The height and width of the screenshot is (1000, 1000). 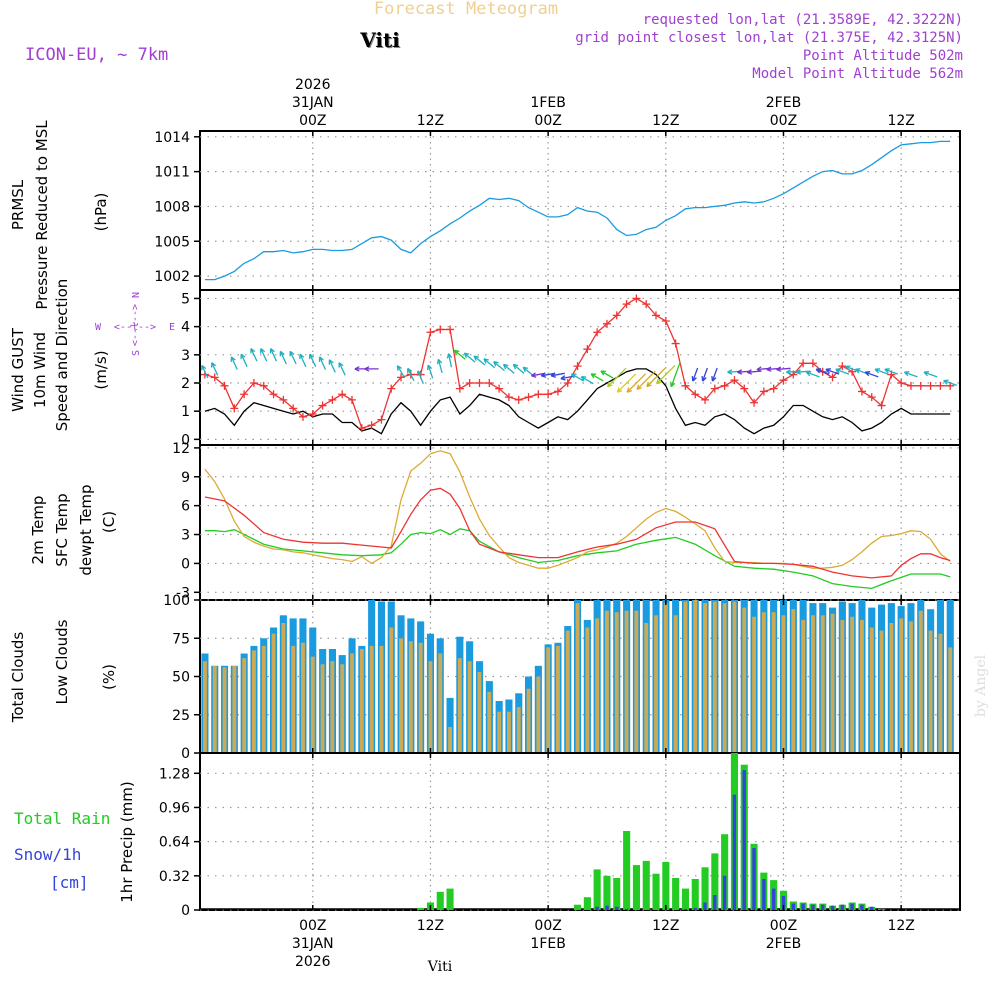 What do you see at coordinates (98, 327) in the screenshot?
I see `compass-west: W` at bounding box center [98, 327].